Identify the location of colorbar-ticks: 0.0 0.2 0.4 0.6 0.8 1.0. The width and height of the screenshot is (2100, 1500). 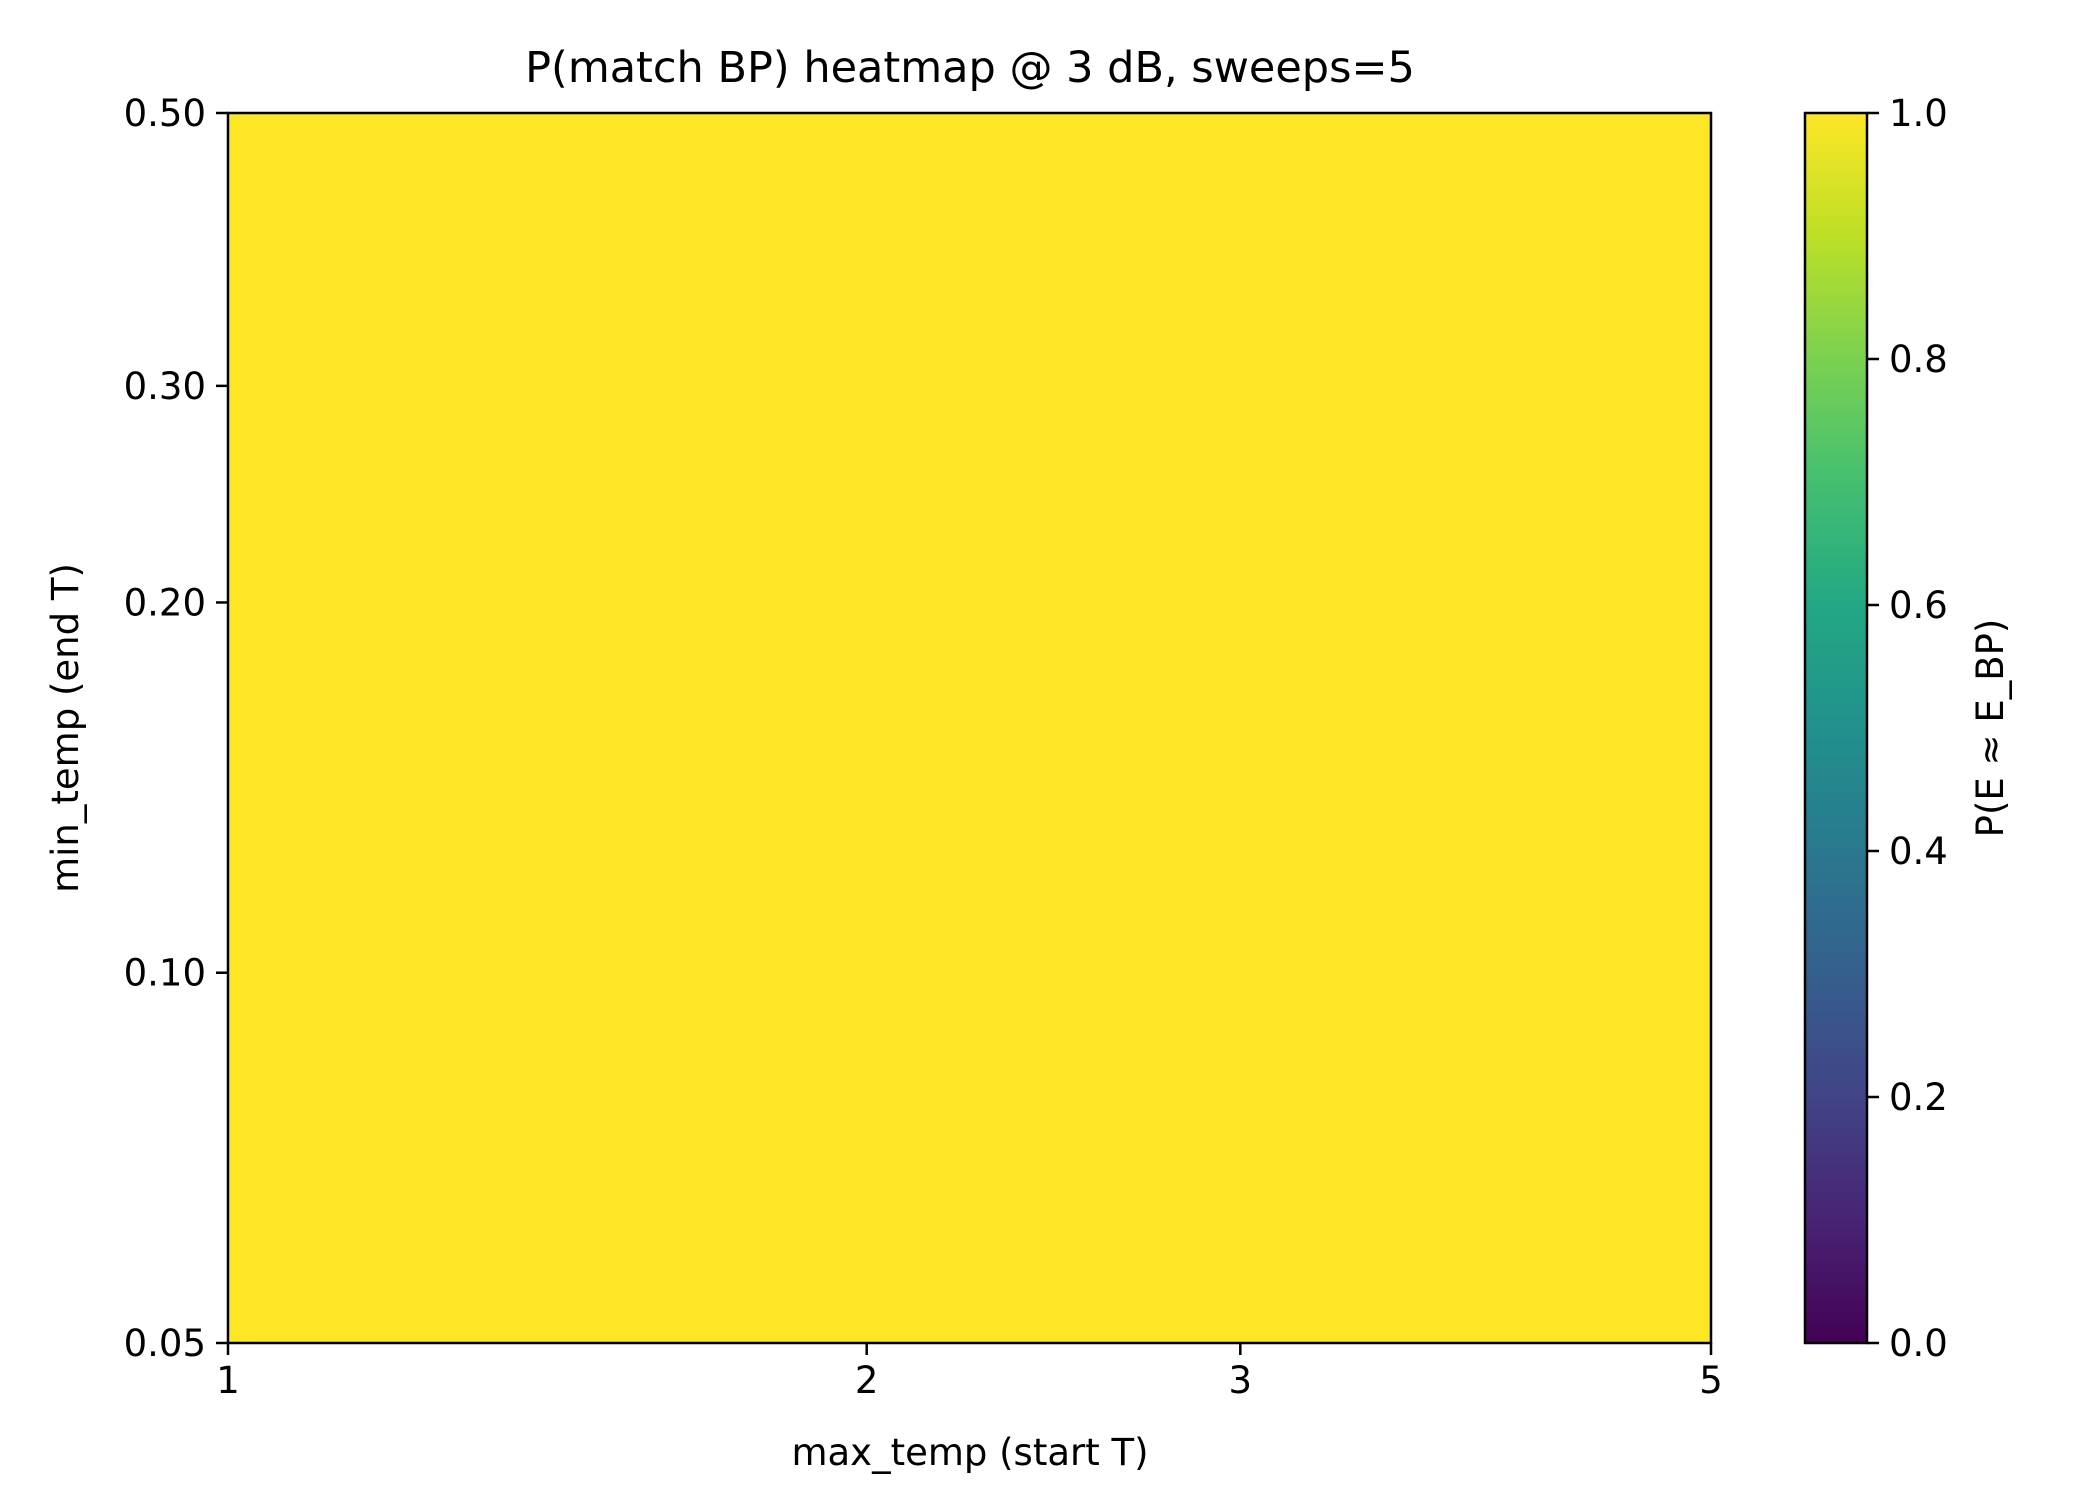
(1907, 728).